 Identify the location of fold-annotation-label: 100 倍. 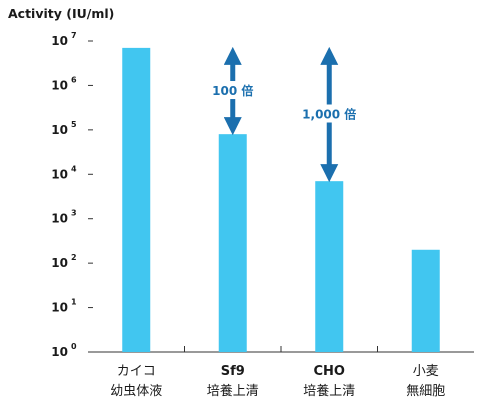
(232, 90).